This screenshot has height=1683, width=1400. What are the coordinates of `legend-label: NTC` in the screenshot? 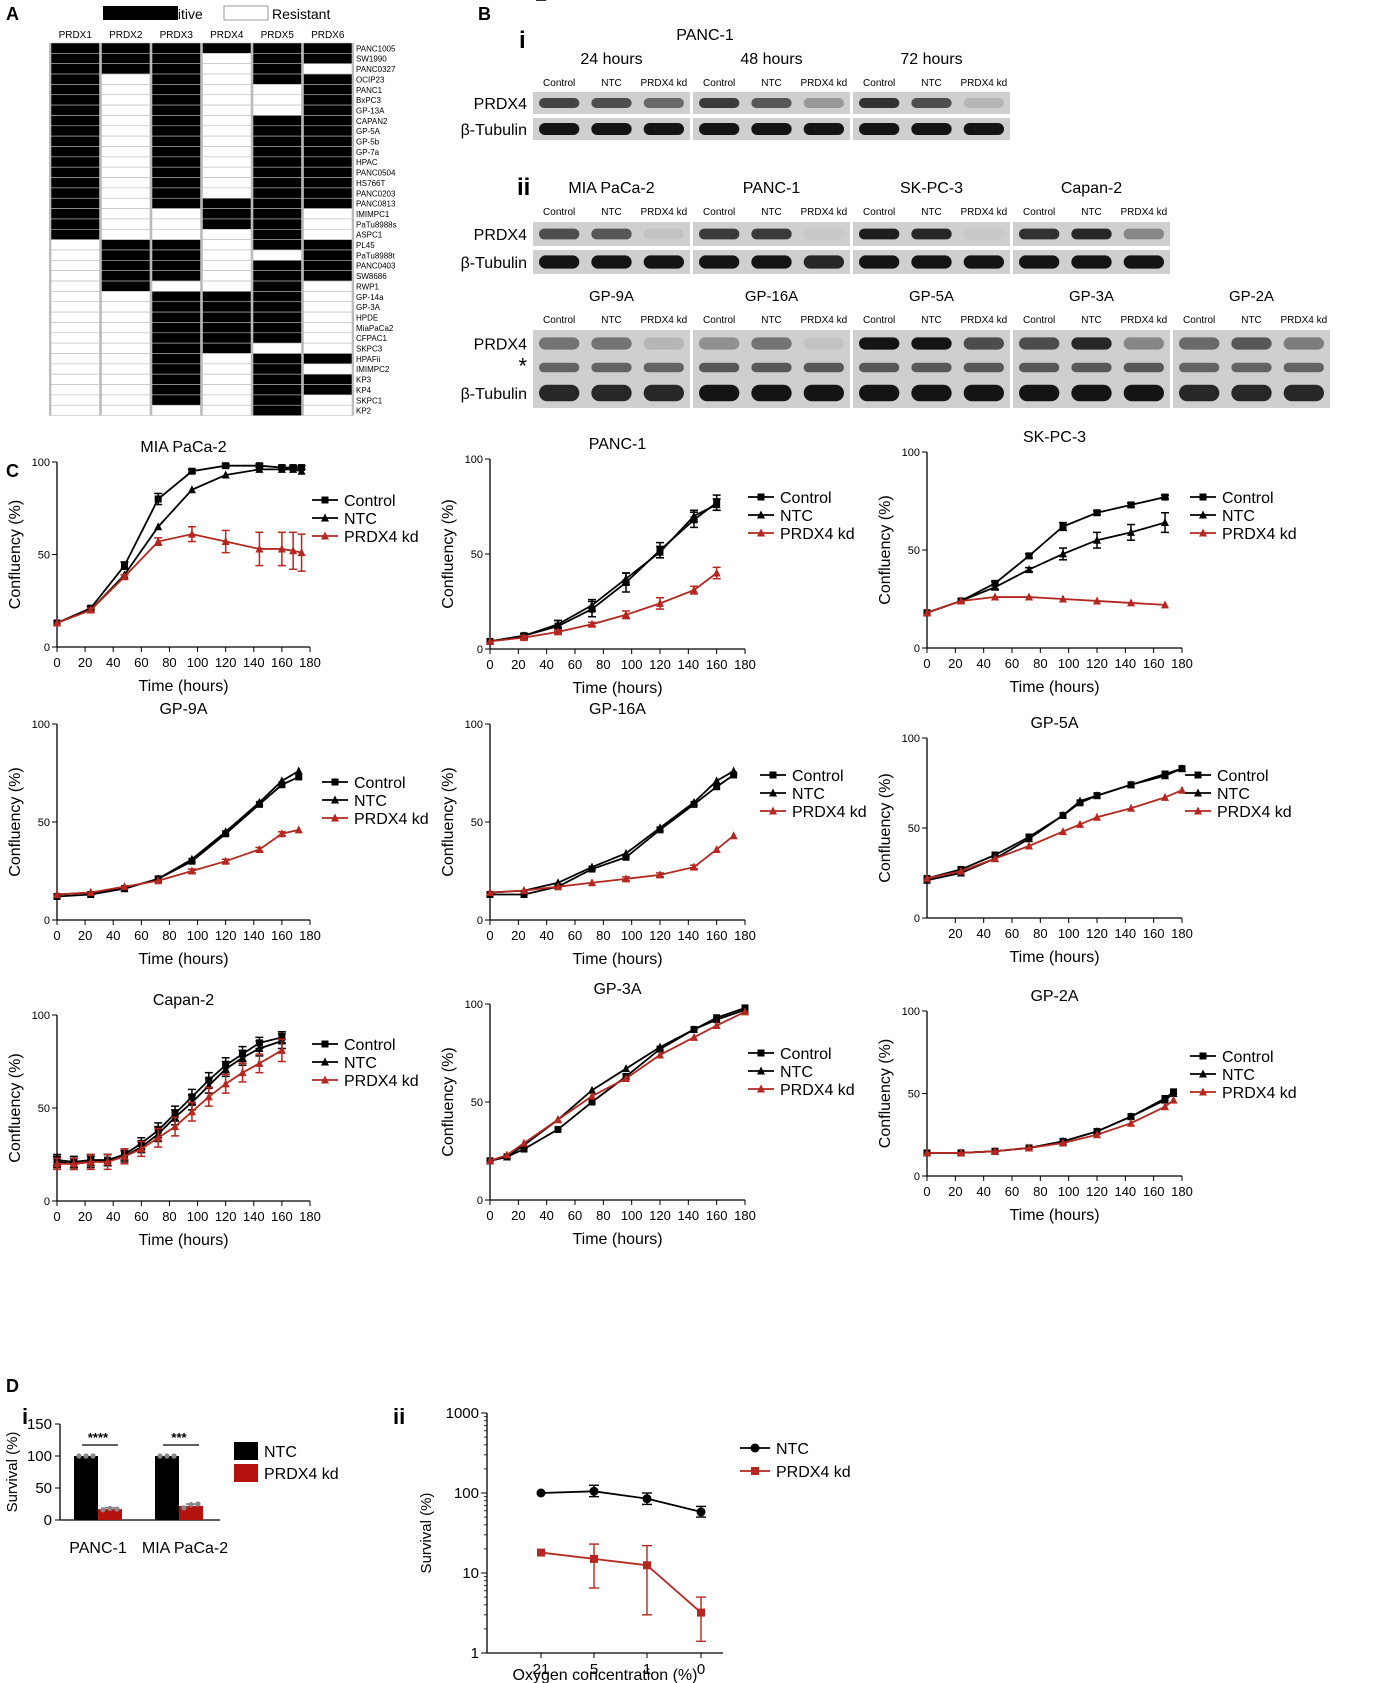 It's located at (360, 519).